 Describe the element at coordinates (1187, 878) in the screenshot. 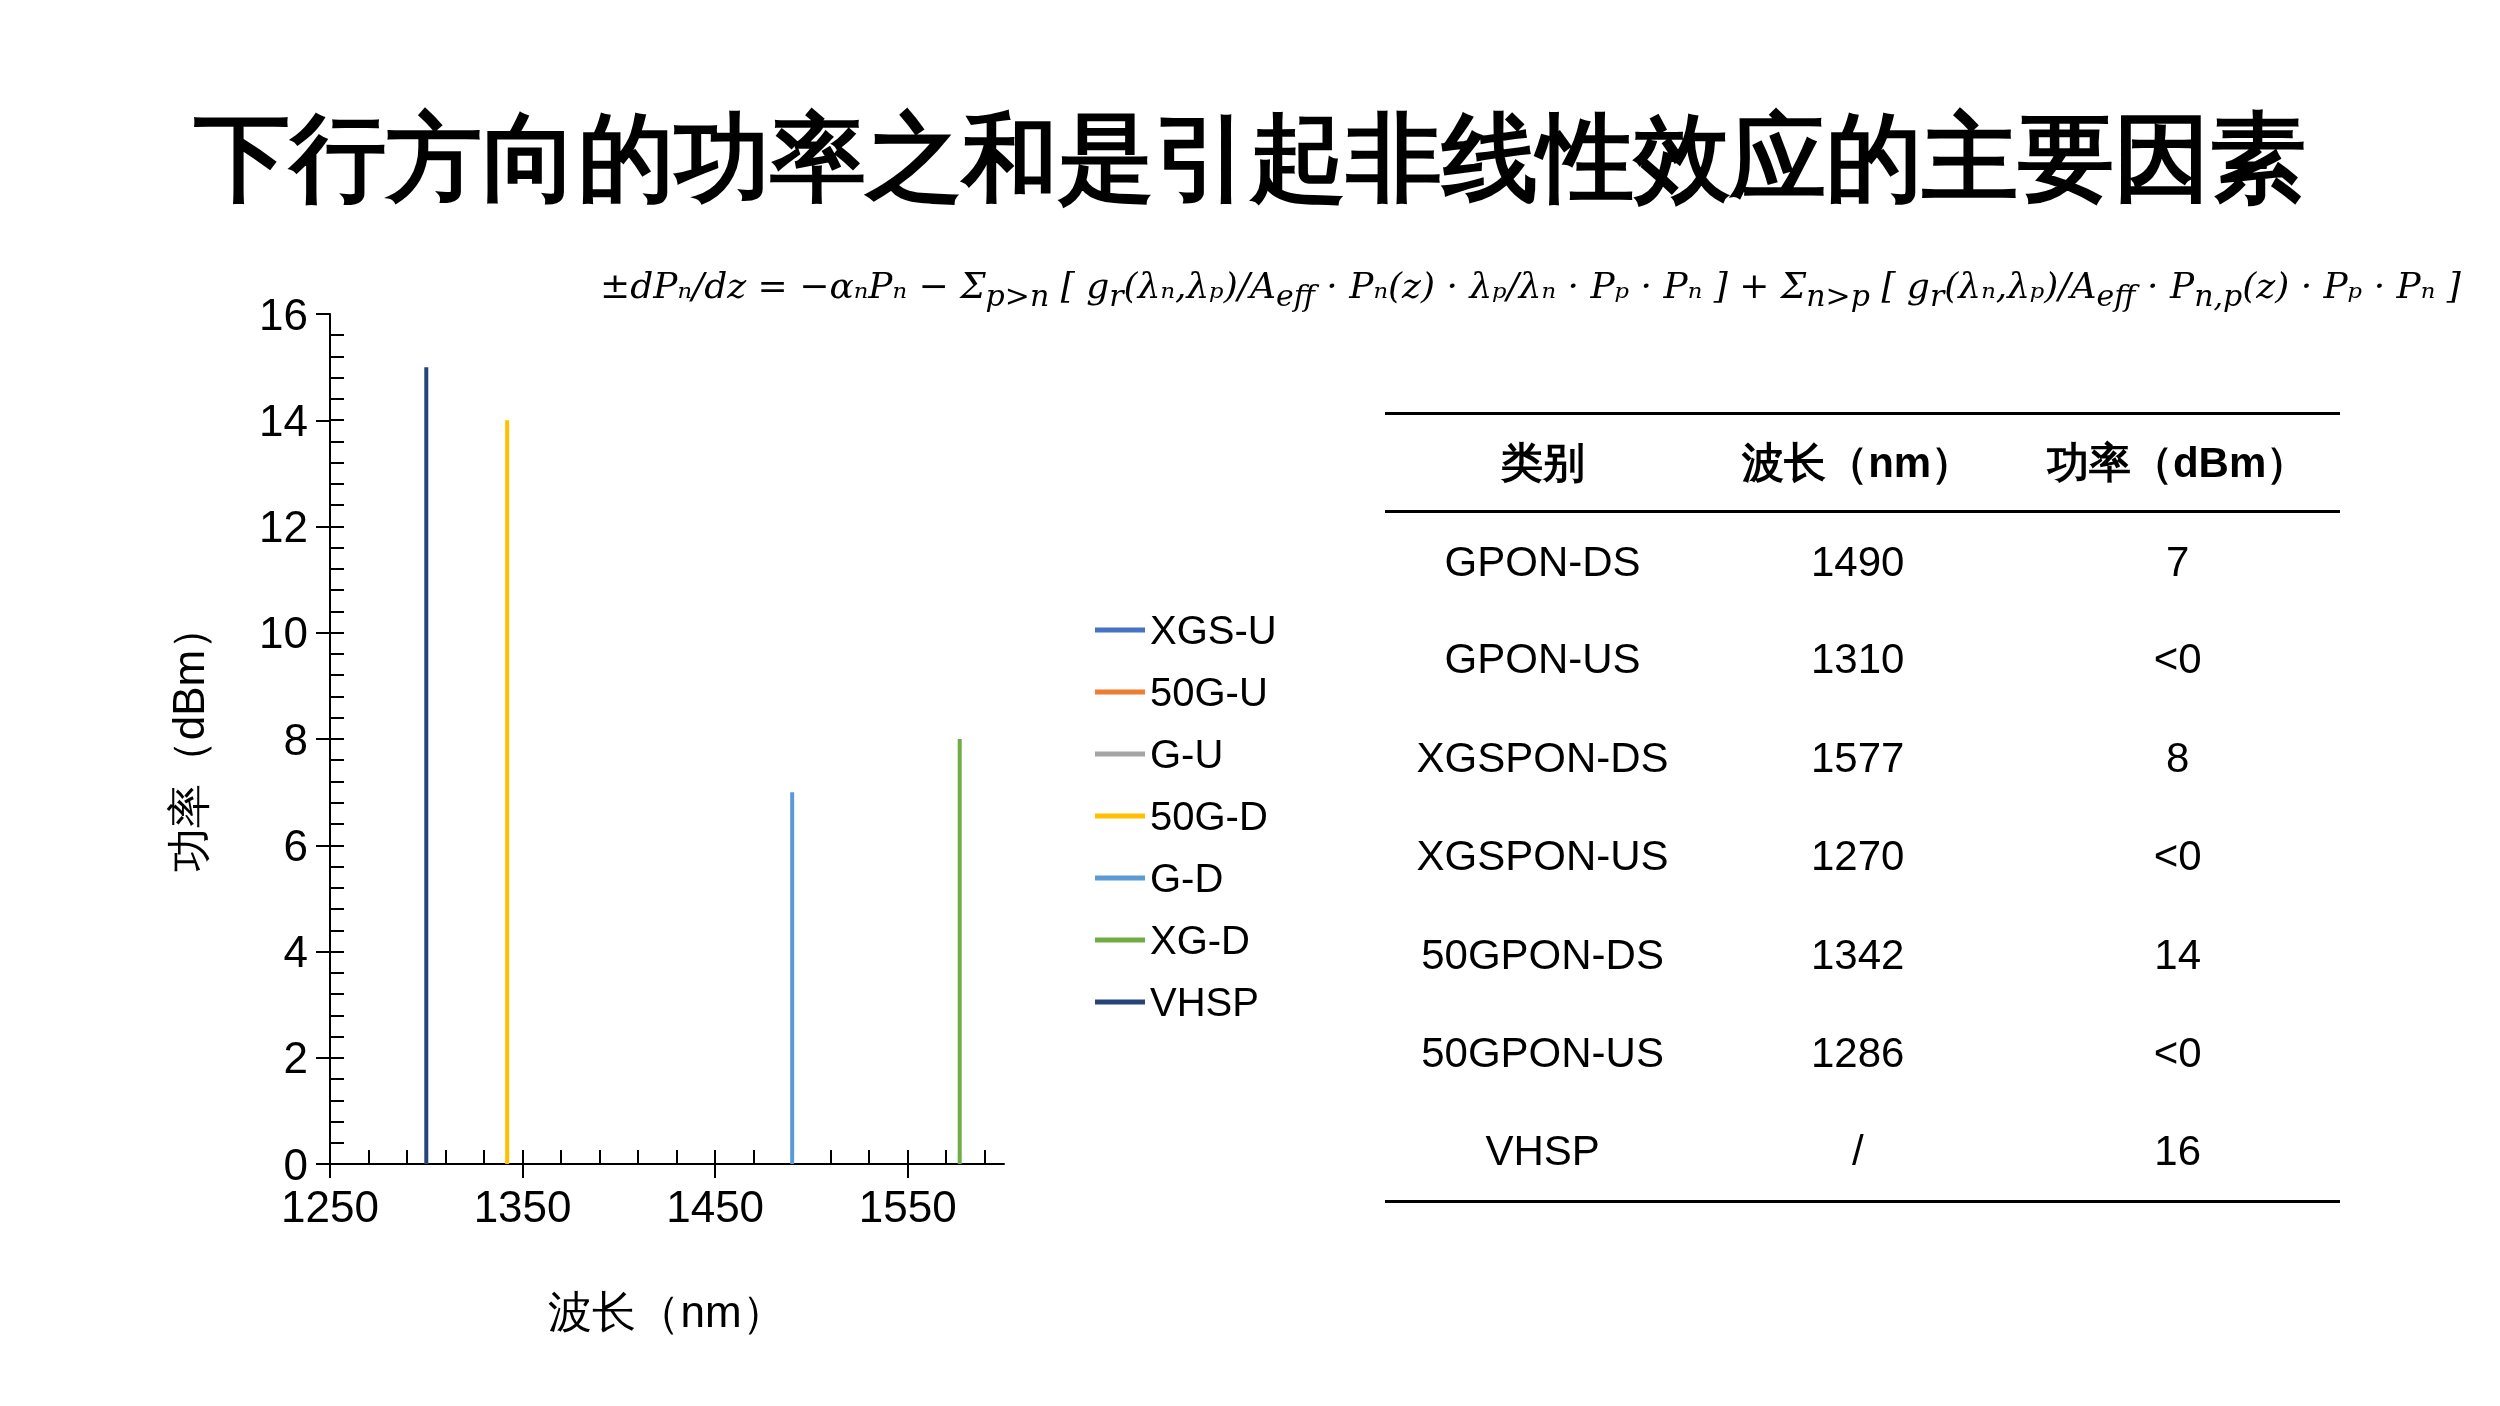

I see `legend-label: G-D` at that location.